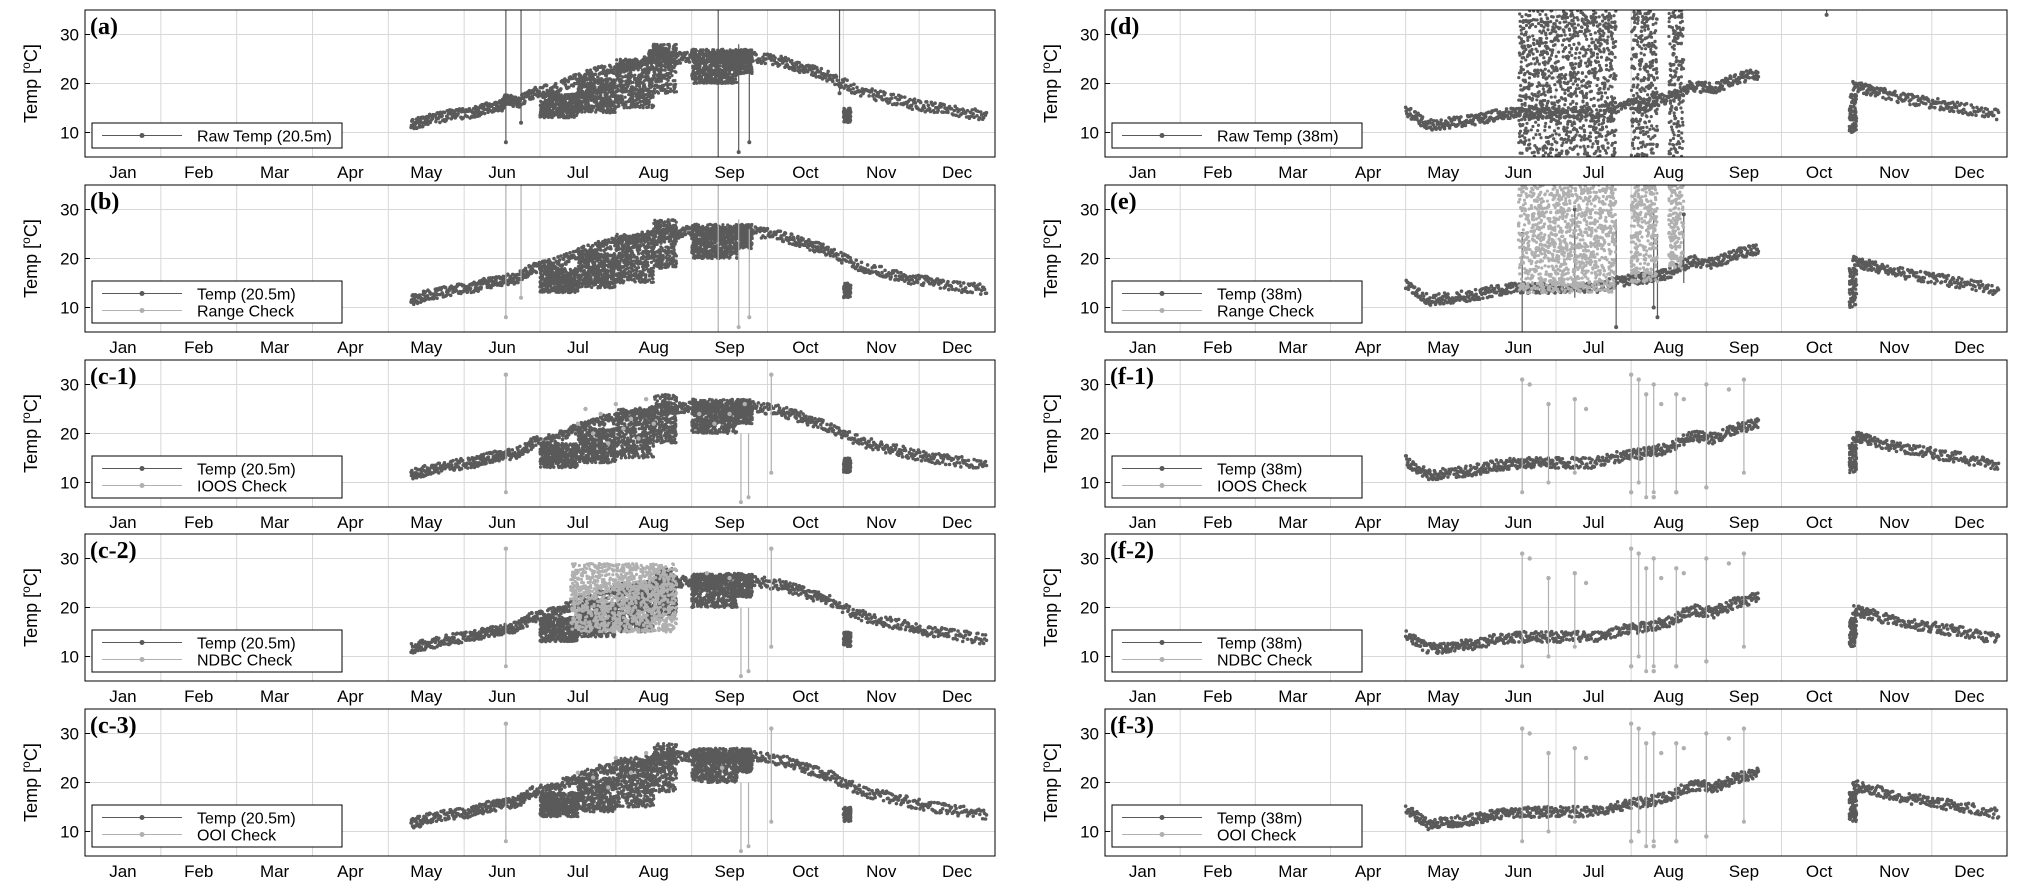 The image size is (2017, 891). What do you see at coordinates (142, 135) in the screenshot?
I see `legend-swatch-marker` at bounding box center [142, 135].